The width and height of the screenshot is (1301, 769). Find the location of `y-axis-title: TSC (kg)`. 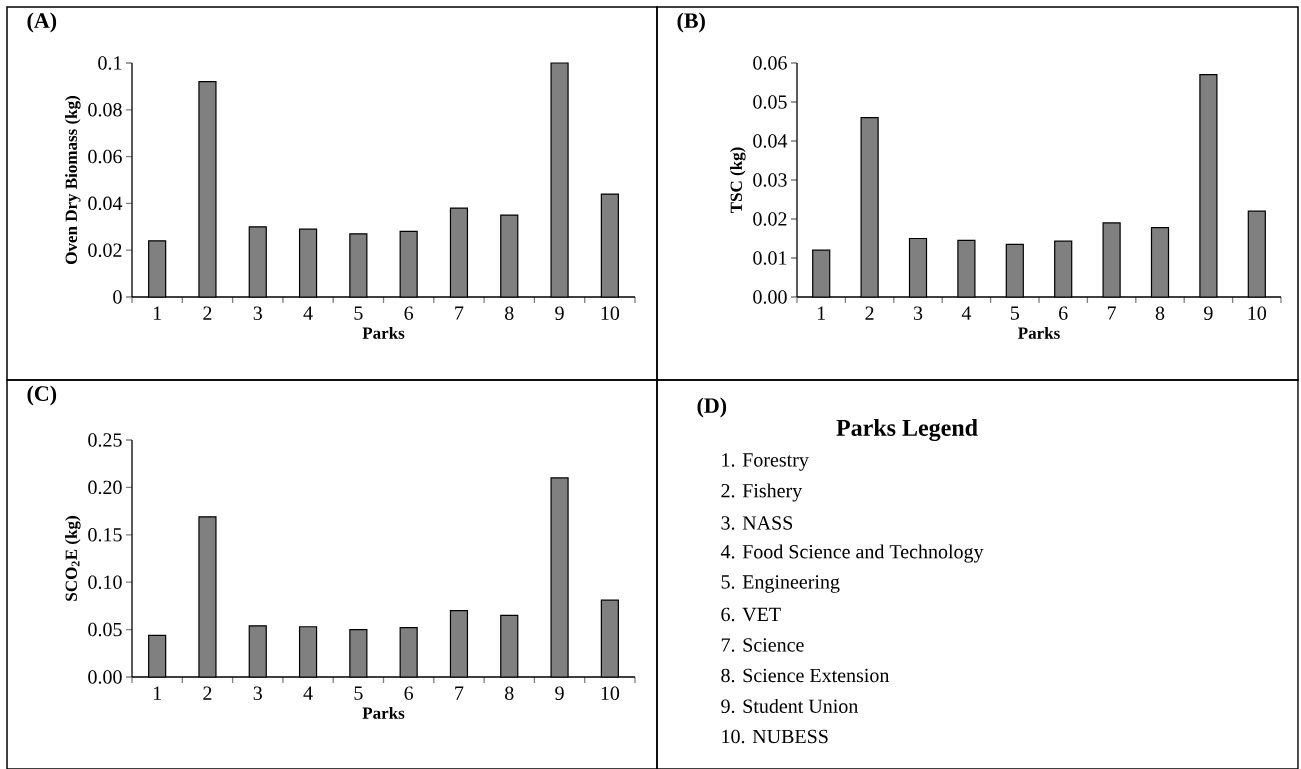

y-axis-title: TSC (kg) is located at coordinates (738, 180).